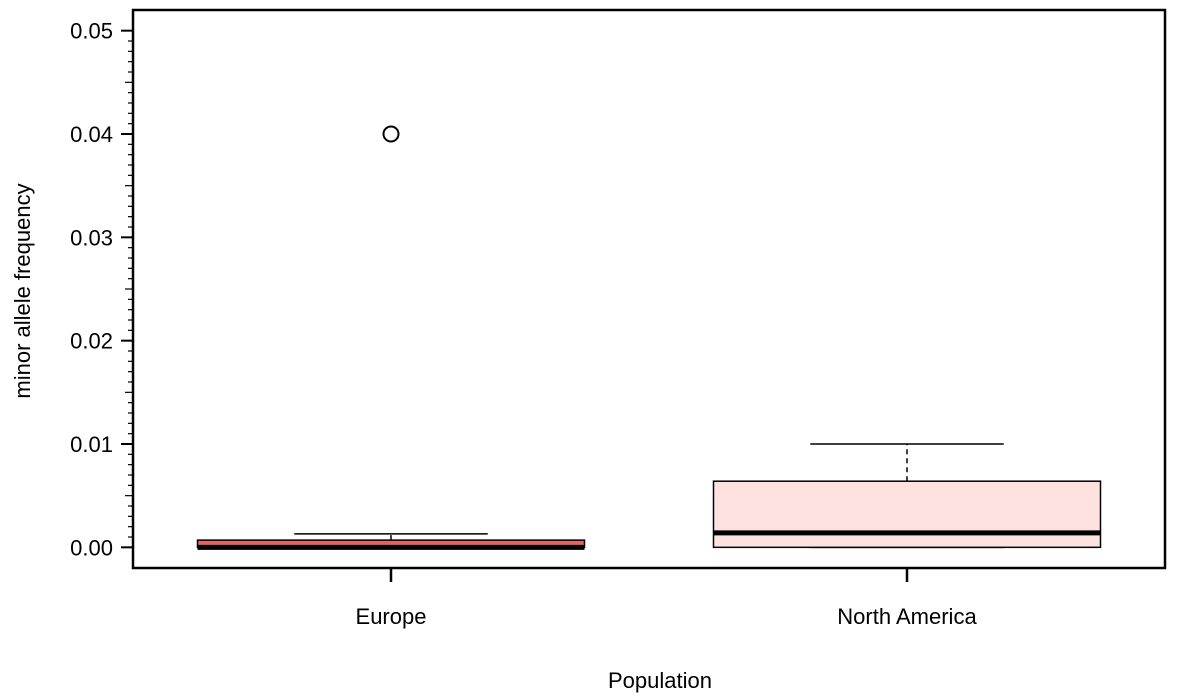 The width and height of the screenshot is (1180, 696). I want to click on box-iqr, so click(907, 514).